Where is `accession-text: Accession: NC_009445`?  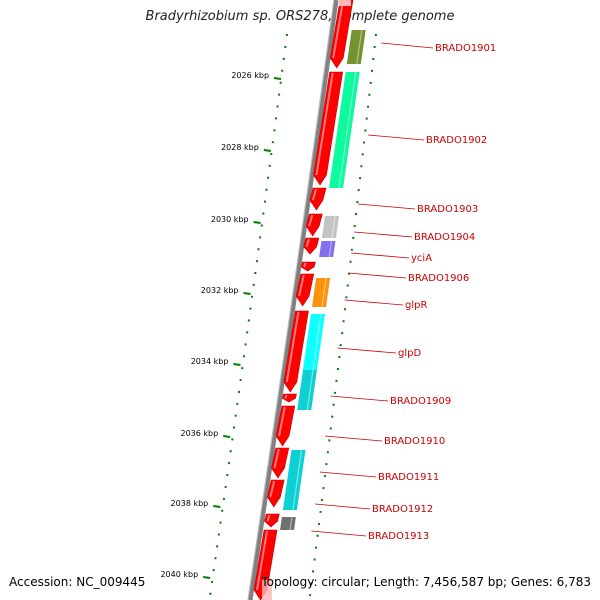
accession-text: Accession: NC_009445 is located at coordinates (77, 582).